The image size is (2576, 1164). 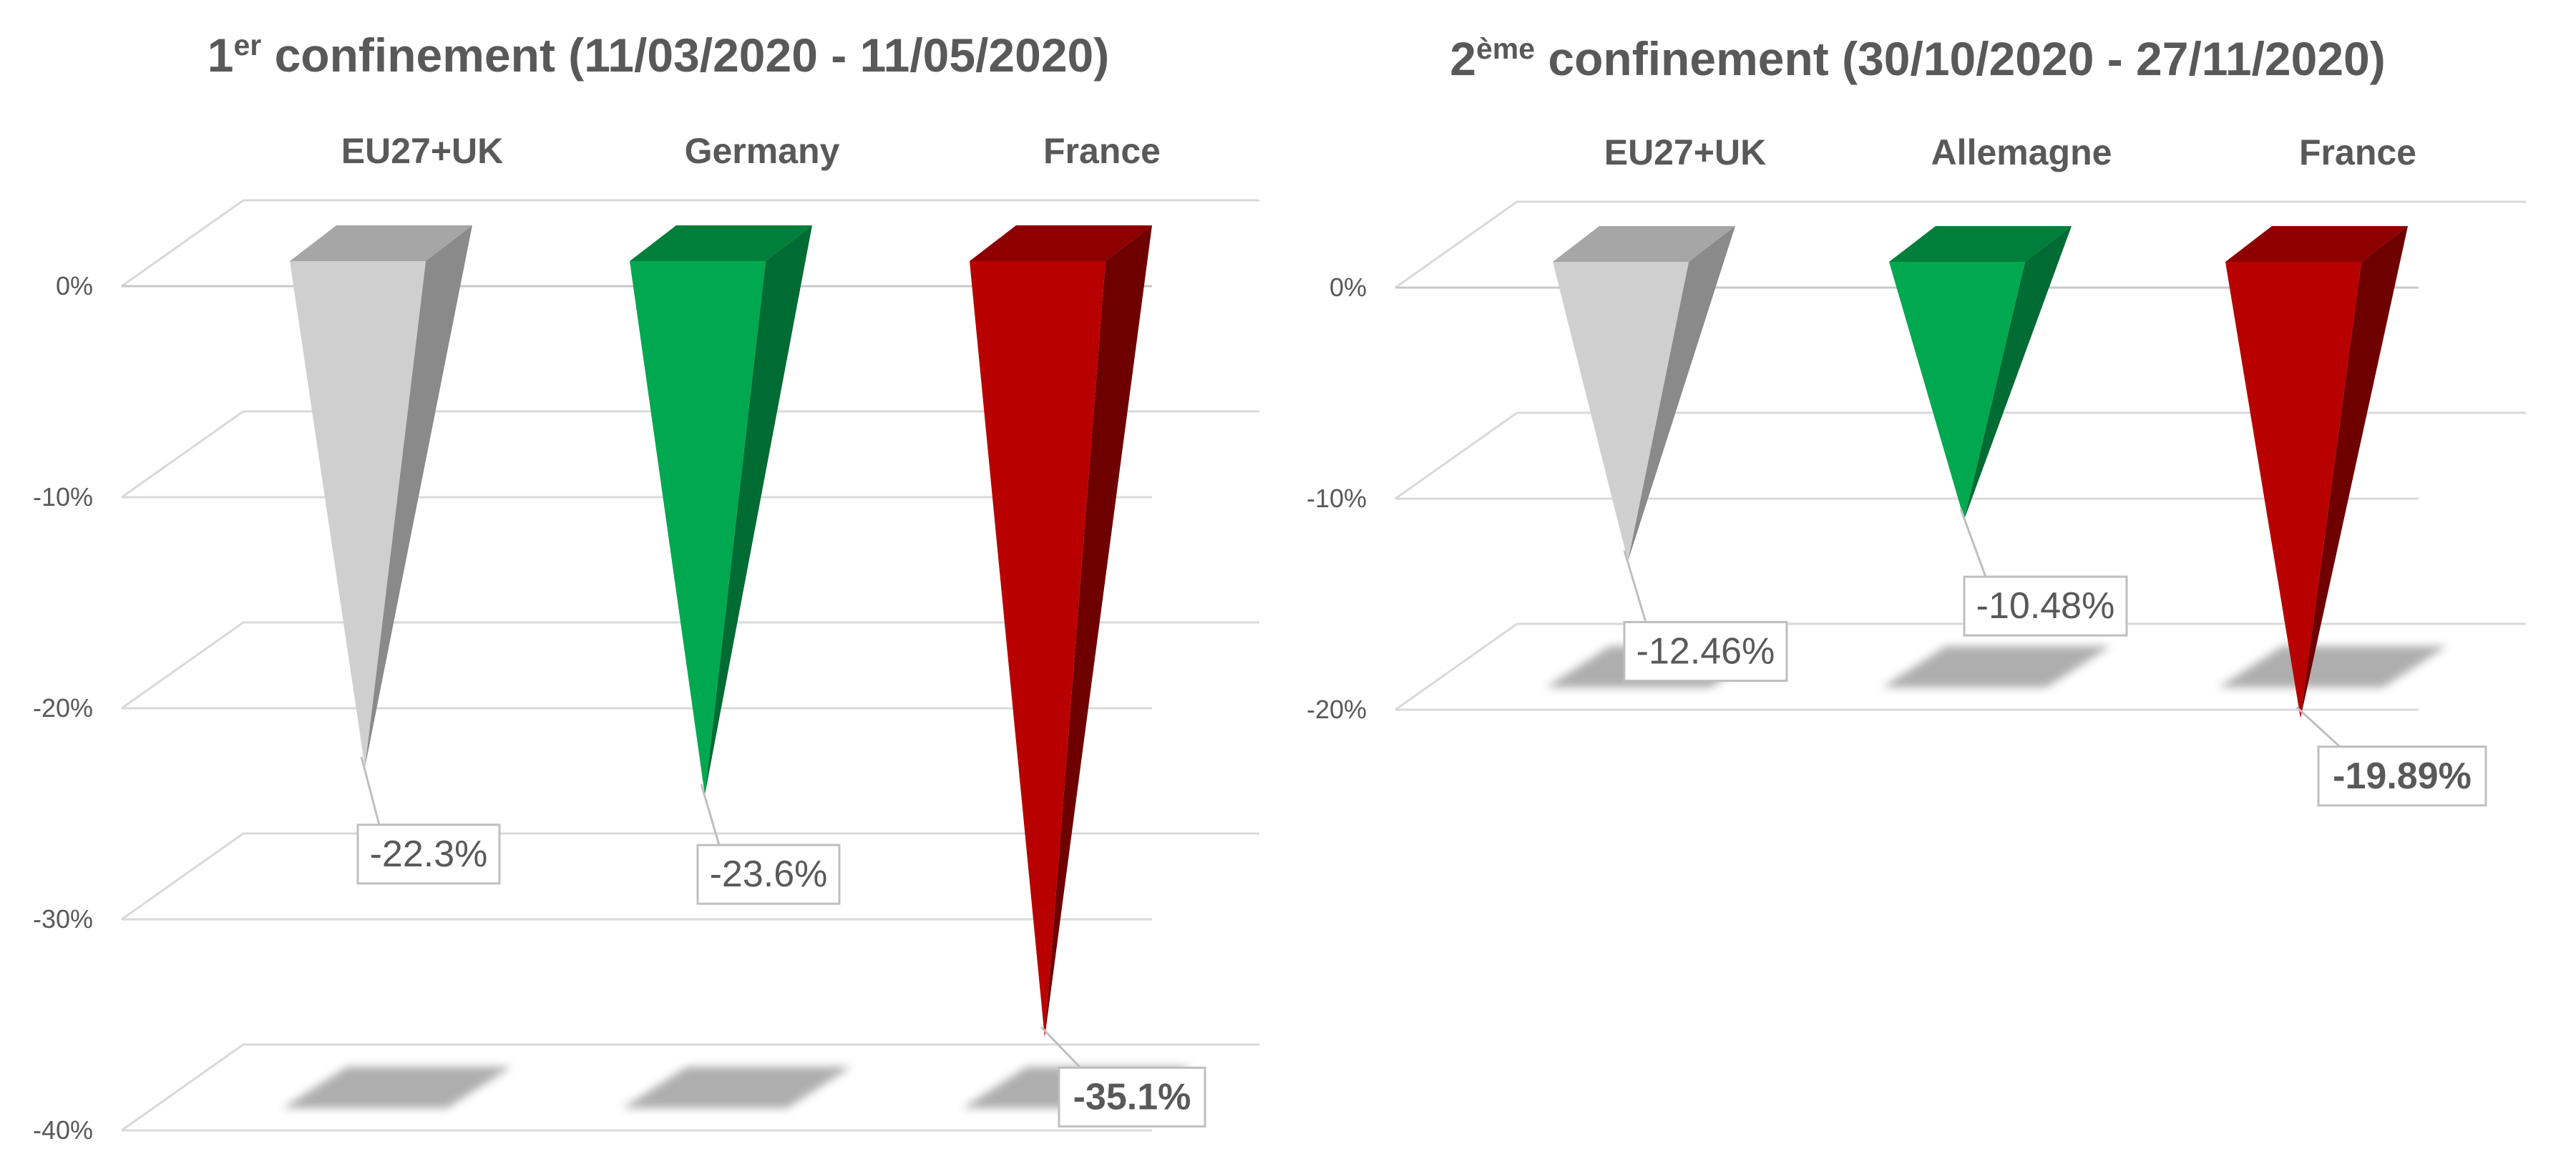 I want to click on data-label-text: -19.89%, so click(x=2402, y=776).